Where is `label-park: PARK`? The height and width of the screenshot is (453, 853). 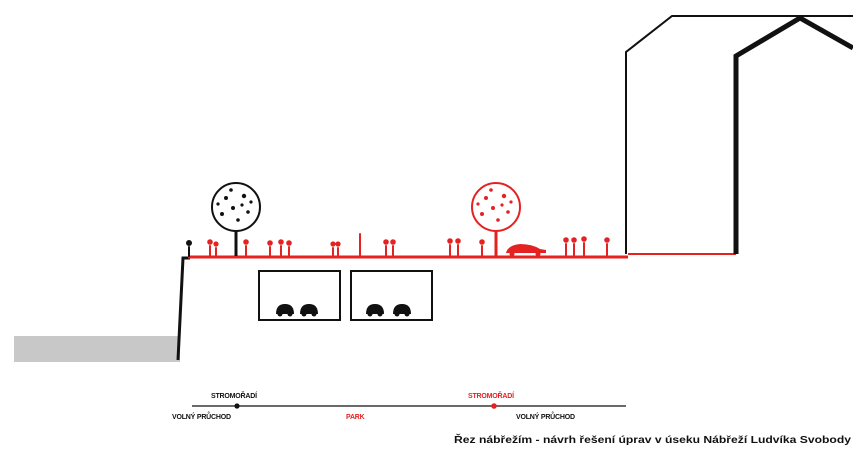 label-park: PARK is located at coordinates (355, 417).